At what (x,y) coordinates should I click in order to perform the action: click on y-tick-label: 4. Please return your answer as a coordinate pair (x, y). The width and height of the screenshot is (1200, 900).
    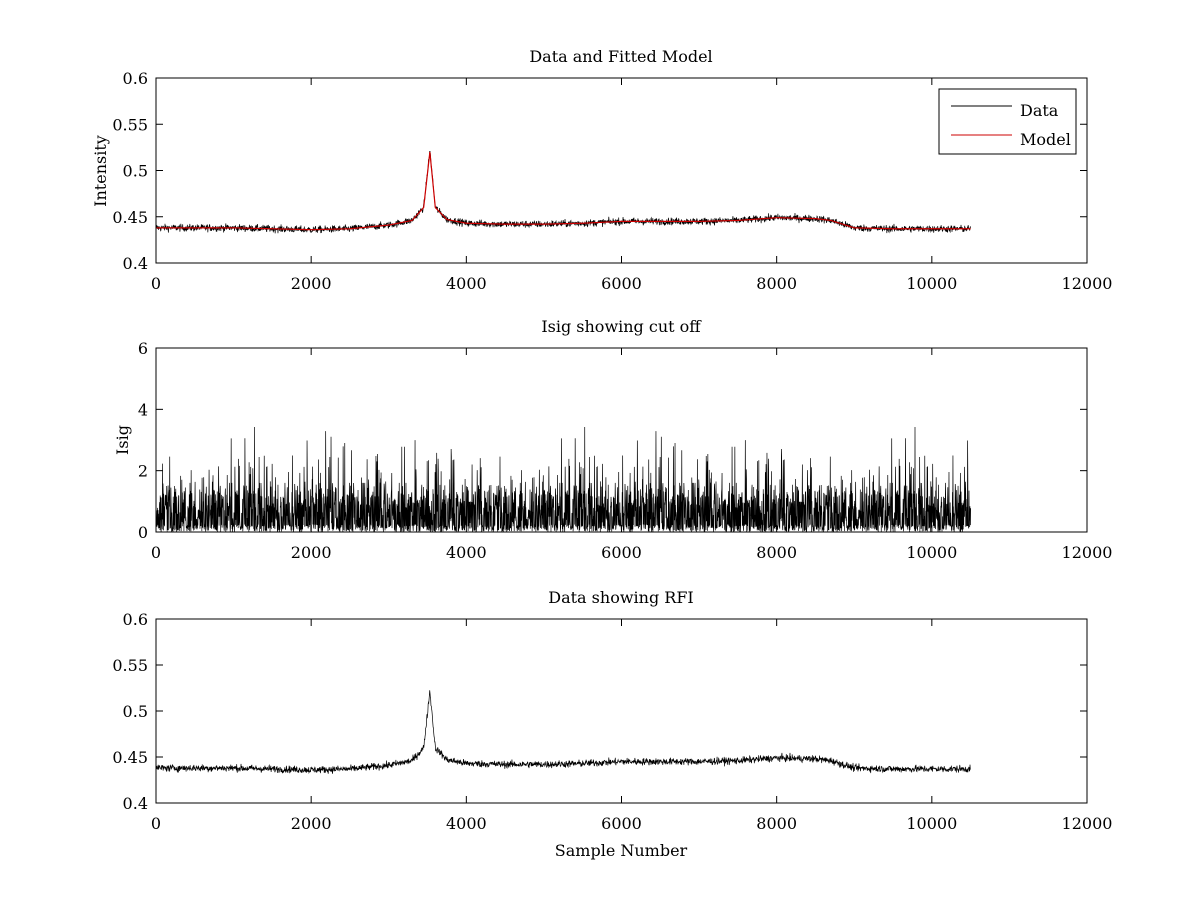
    Looking at the image, I should click on (143, 409).